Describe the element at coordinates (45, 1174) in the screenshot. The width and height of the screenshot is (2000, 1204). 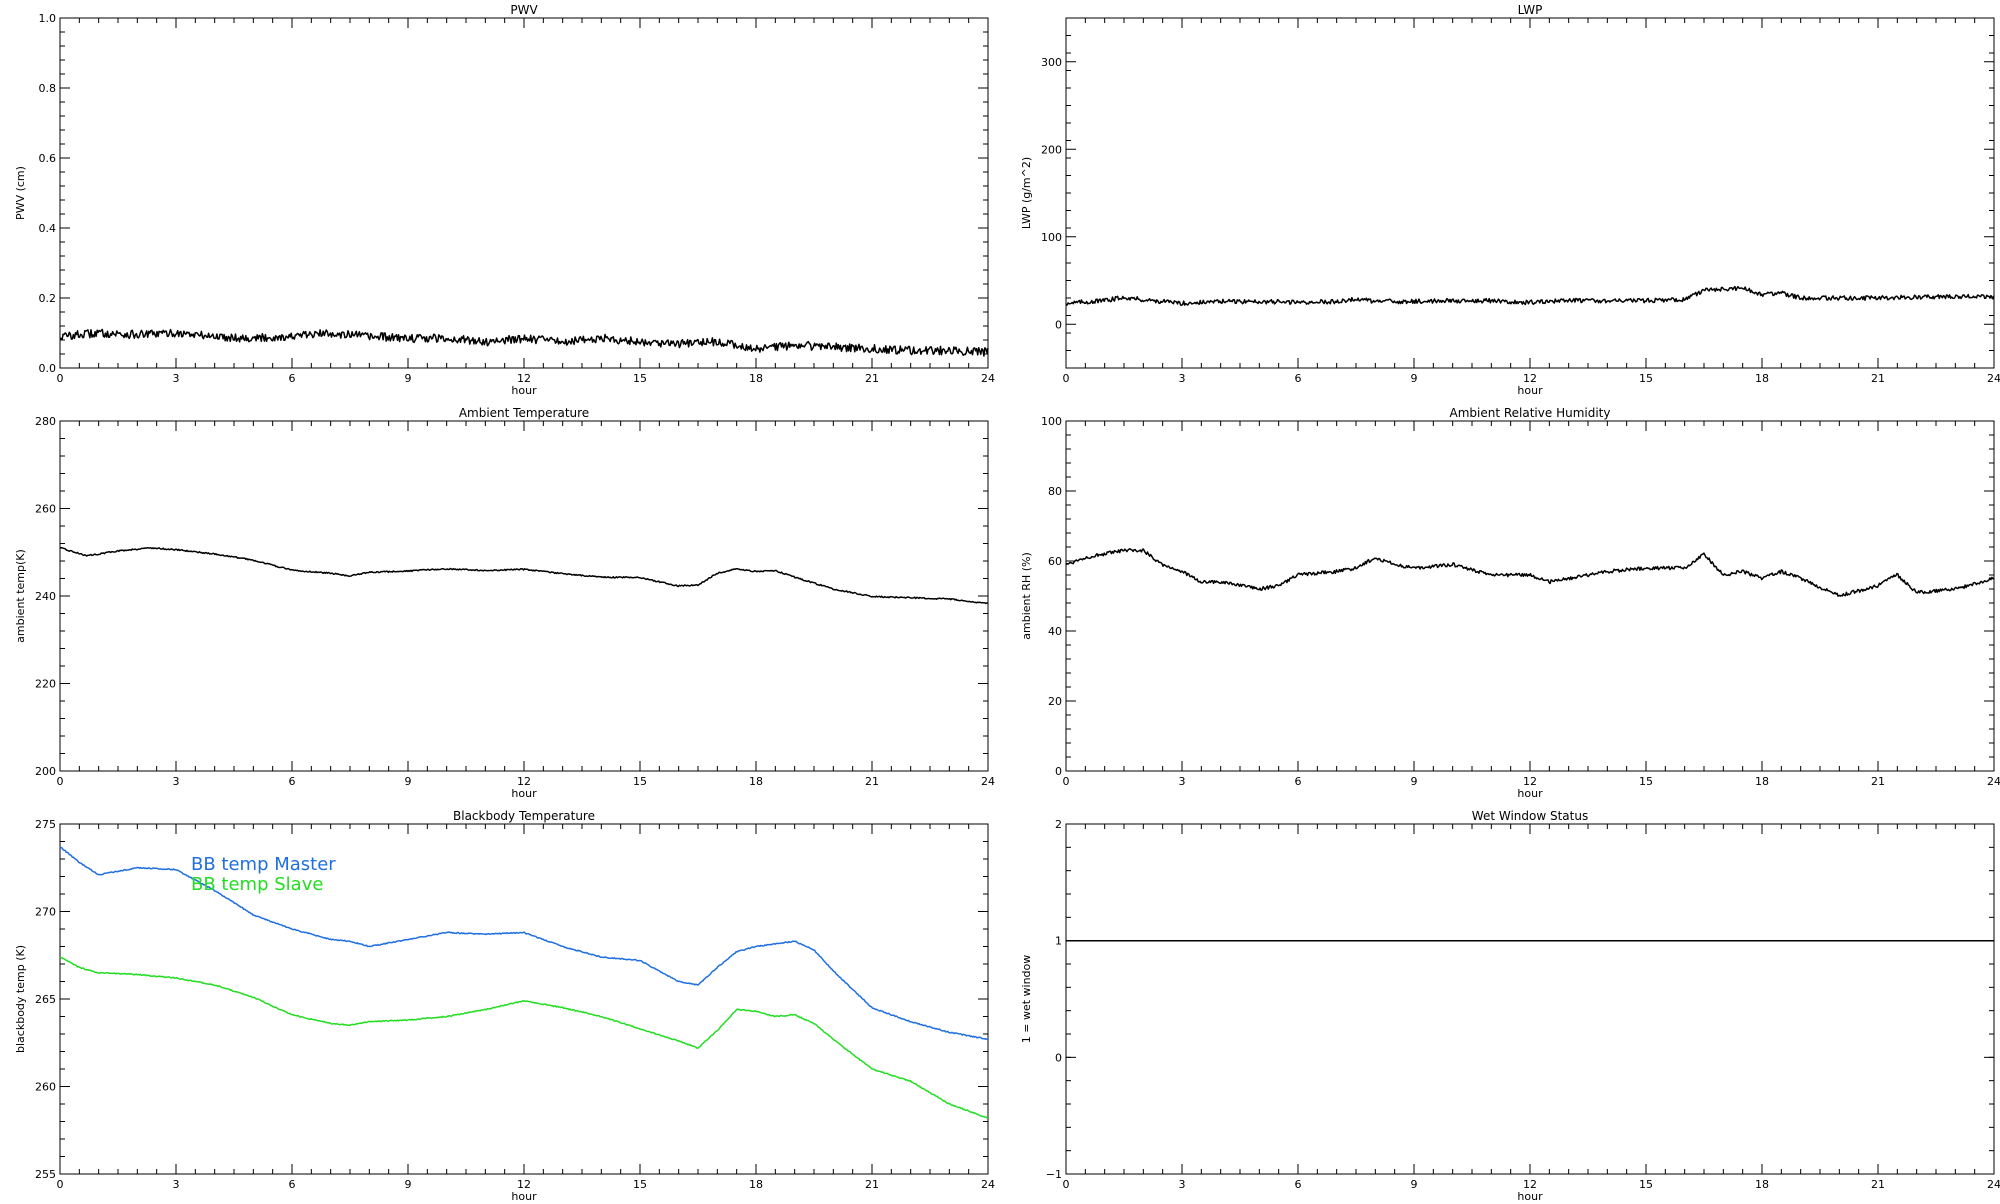
I see `y-tick-label: 255` at that location.